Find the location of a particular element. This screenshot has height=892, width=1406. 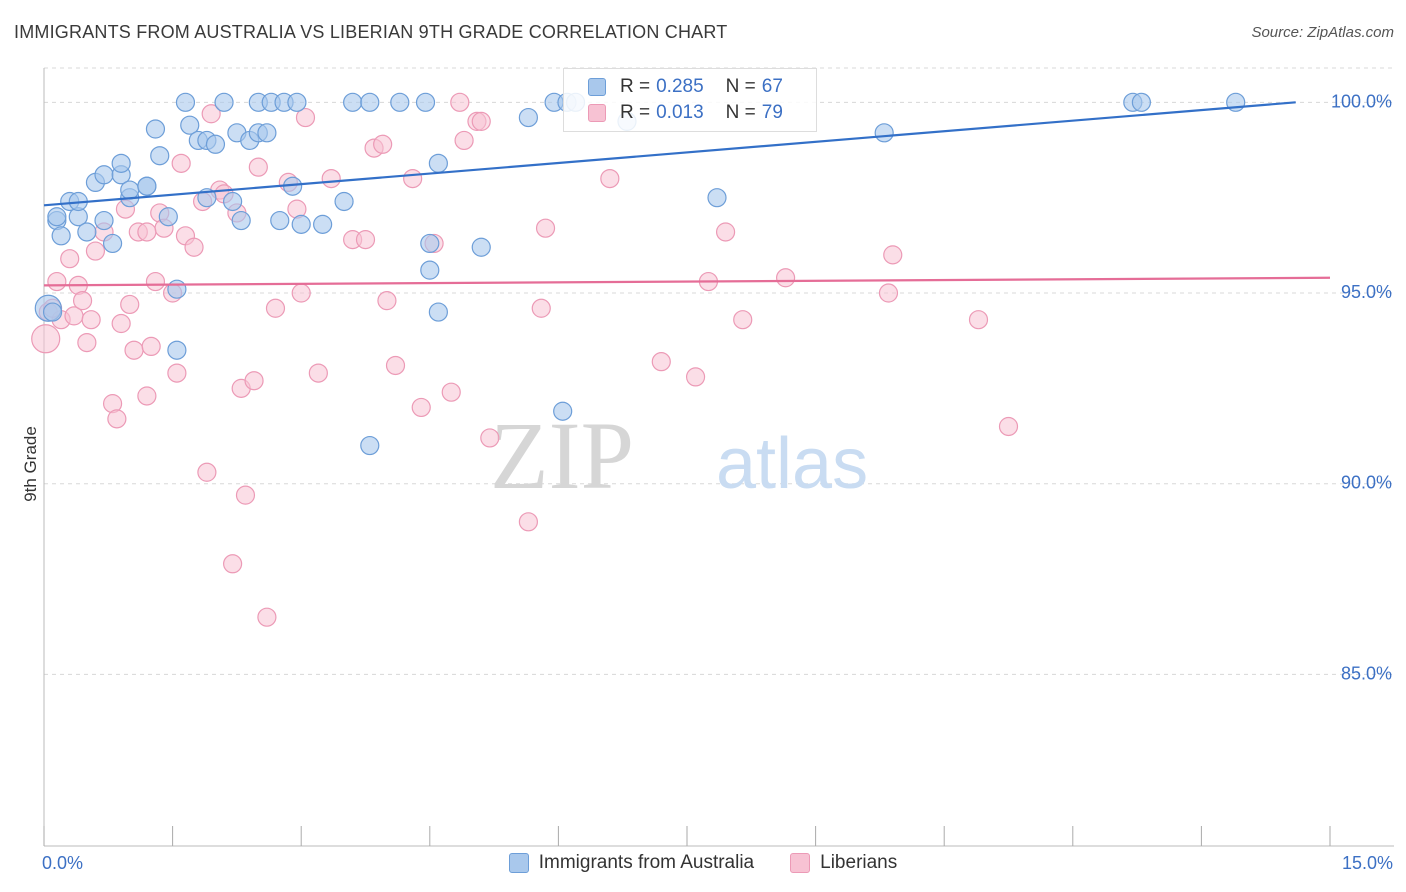

legend-swatch-australia is located at coordinates (518, 863).